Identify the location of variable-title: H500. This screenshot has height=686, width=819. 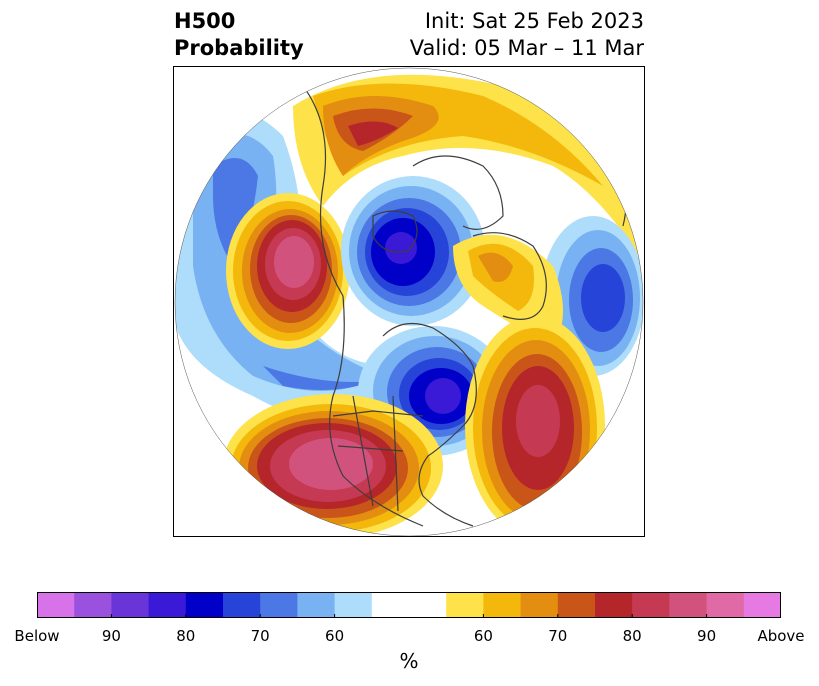
(205, 21).